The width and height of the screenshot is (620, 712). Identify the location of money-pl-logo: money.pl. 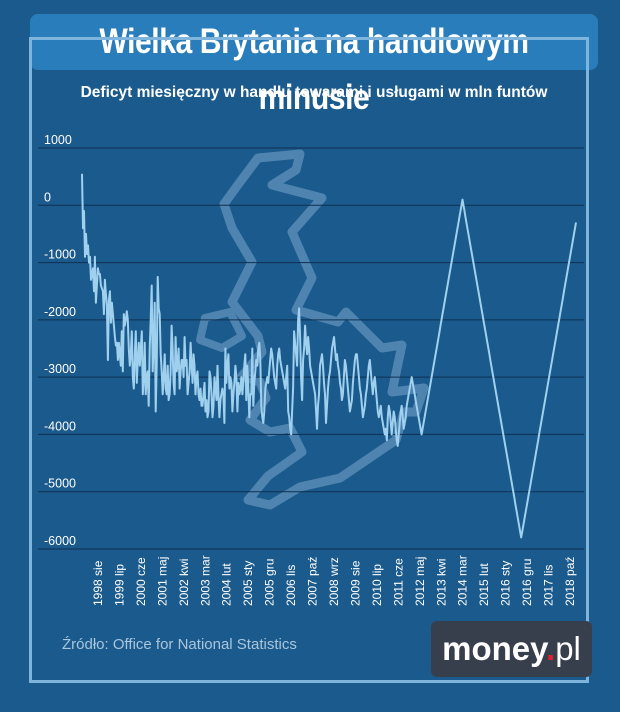
(511, 649).